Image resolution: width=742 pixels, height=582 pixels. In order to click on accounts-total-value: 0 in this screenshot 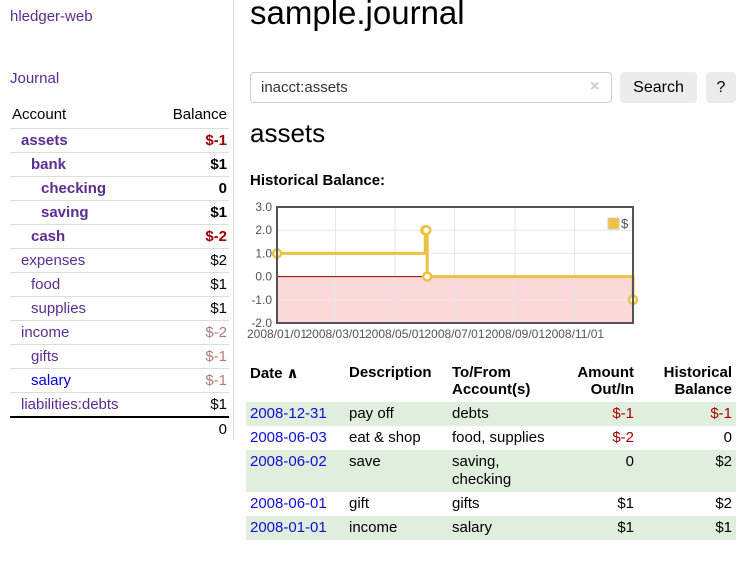, I will do `click(191, 428)`.